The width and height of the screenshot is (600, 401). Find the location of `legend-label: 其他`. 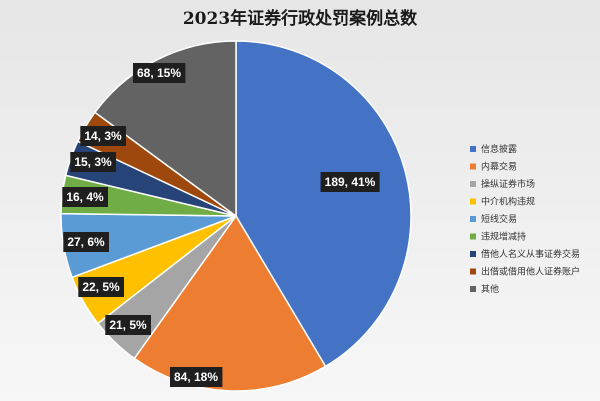

legend-label: 其他 is located at coordinates (490, 289).